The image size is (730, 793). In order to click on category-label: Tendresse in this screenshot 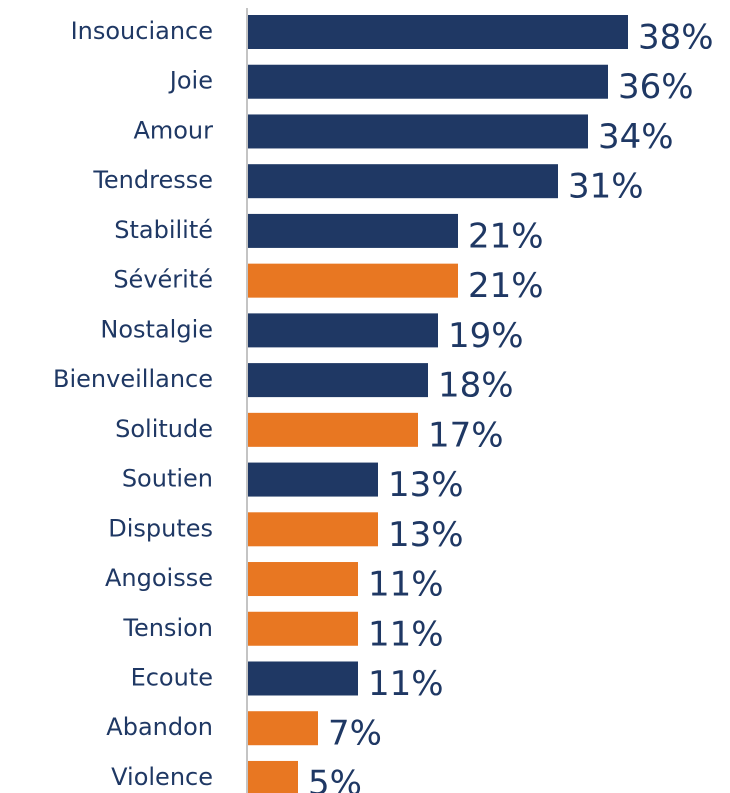, I will do `click(152, 180)`.